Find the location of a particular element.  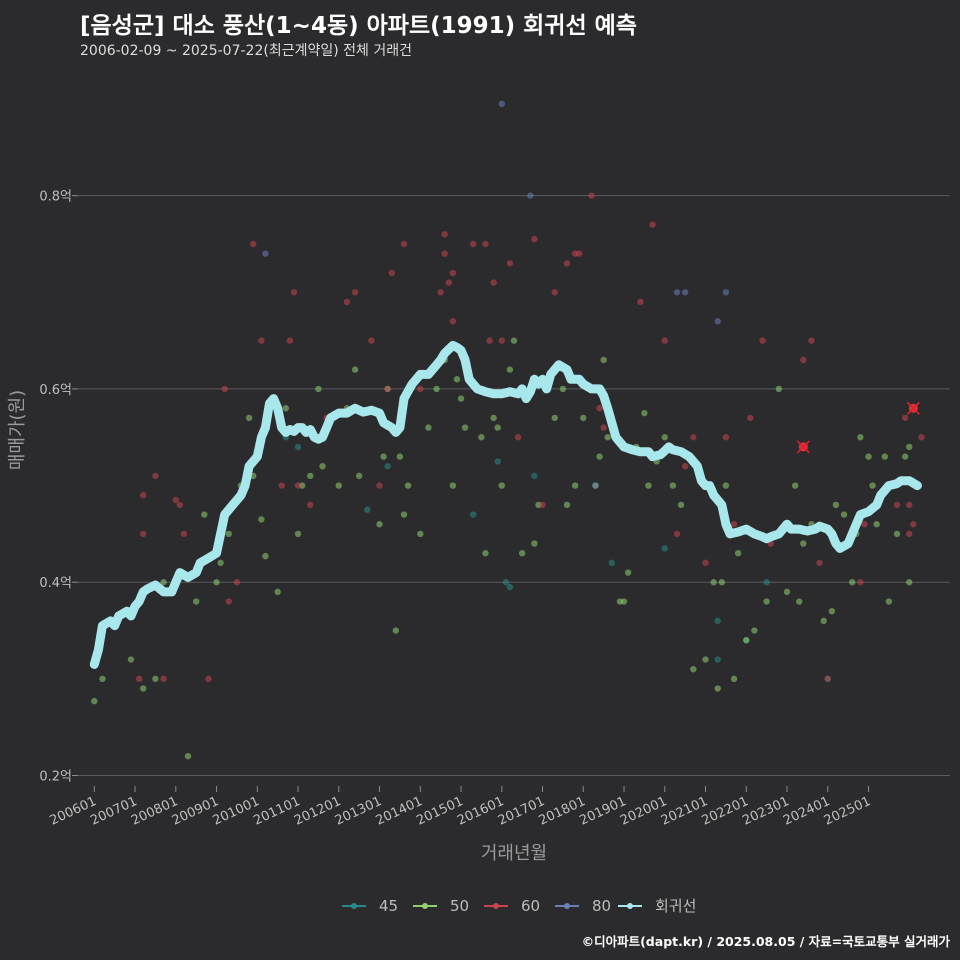

legend: 45 50 60 80 회귀선 is located at coordinates (519, 906).